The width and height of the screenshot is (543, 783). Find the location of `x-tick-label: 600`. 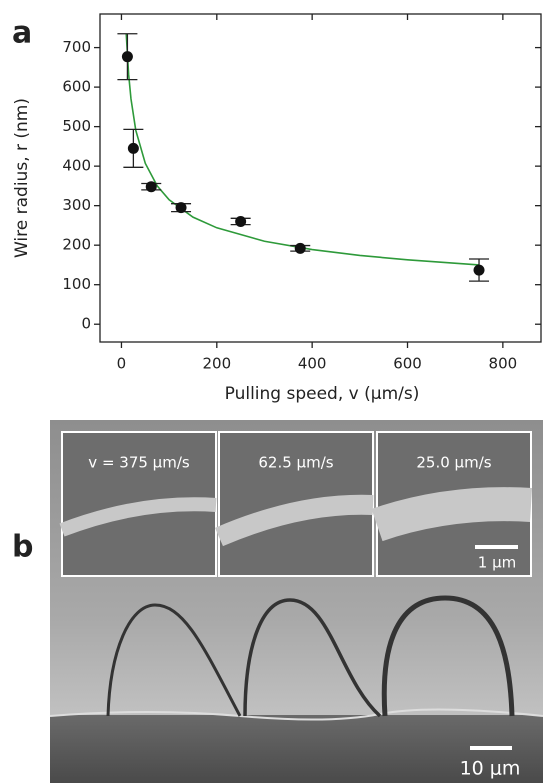

x-tick-label: 600 is located at coordinates (407, 364).